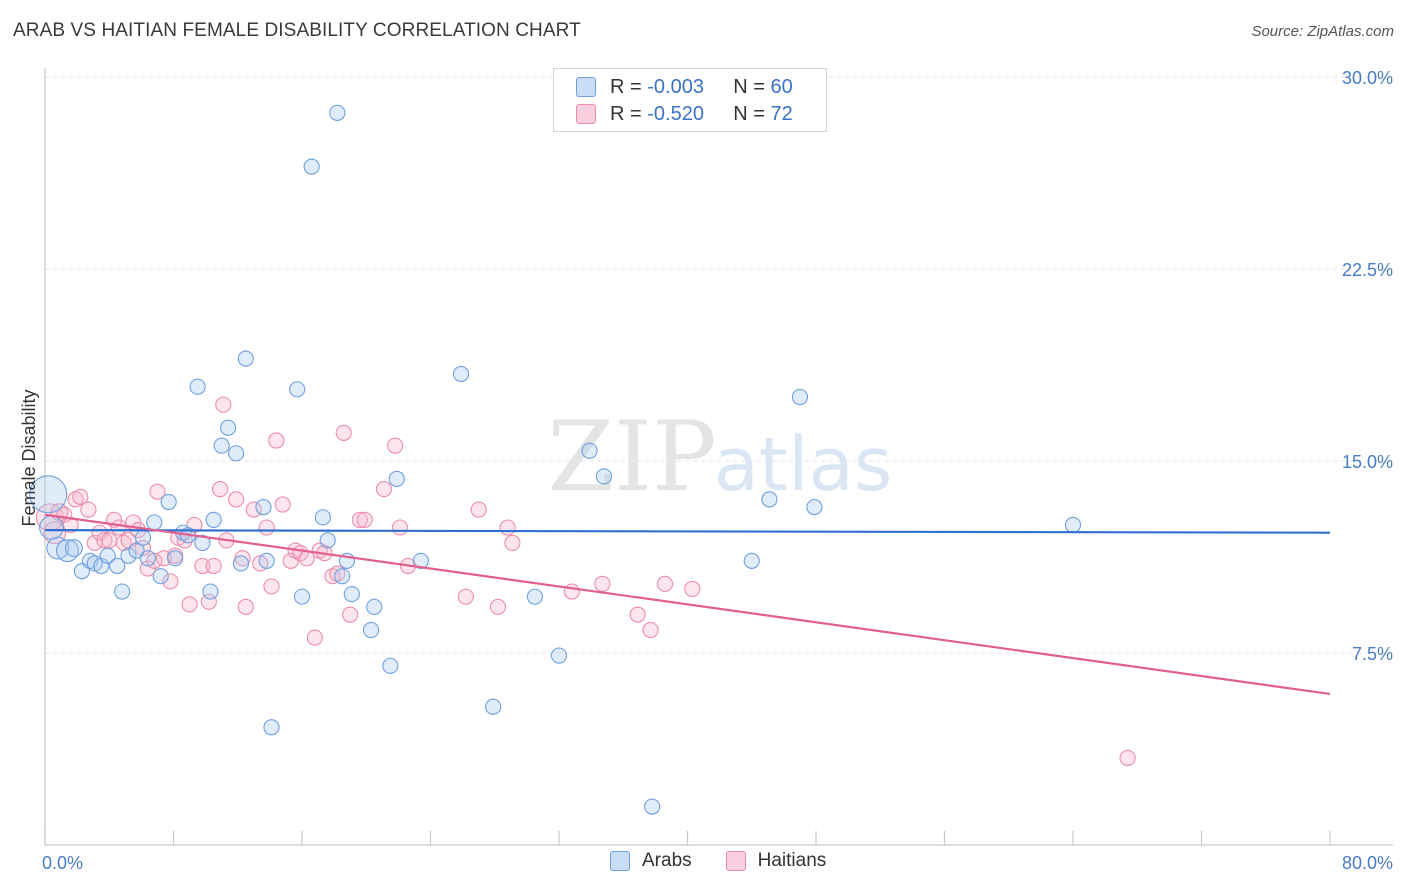 This screenshot has height=892, width=1406. What do you see at coordinates (1322, 31) in the screenshot?
I see `source-credit: Source: ZipAtlas.com` at bounding box center [1322, 31].